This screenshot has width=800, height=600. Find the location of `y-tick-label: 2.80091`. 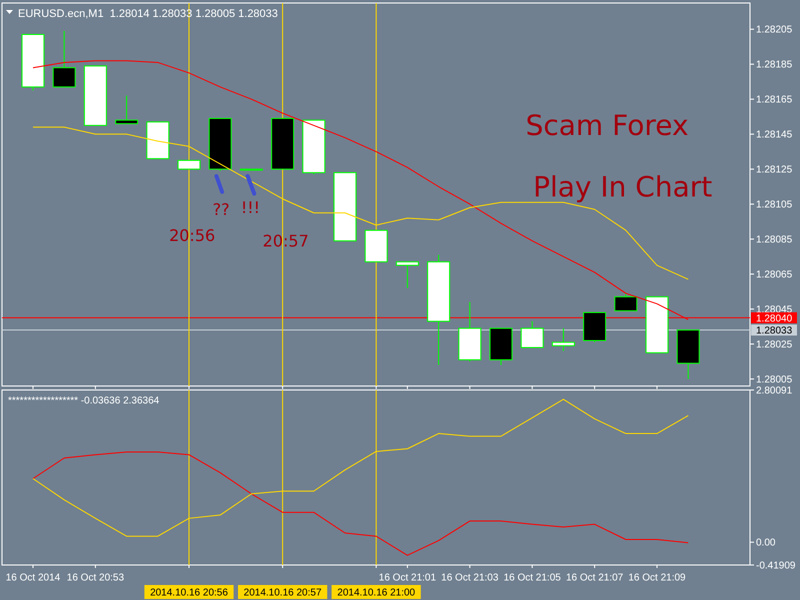

y-tick-label: 2.80091 is located at coordinates (774, 391).